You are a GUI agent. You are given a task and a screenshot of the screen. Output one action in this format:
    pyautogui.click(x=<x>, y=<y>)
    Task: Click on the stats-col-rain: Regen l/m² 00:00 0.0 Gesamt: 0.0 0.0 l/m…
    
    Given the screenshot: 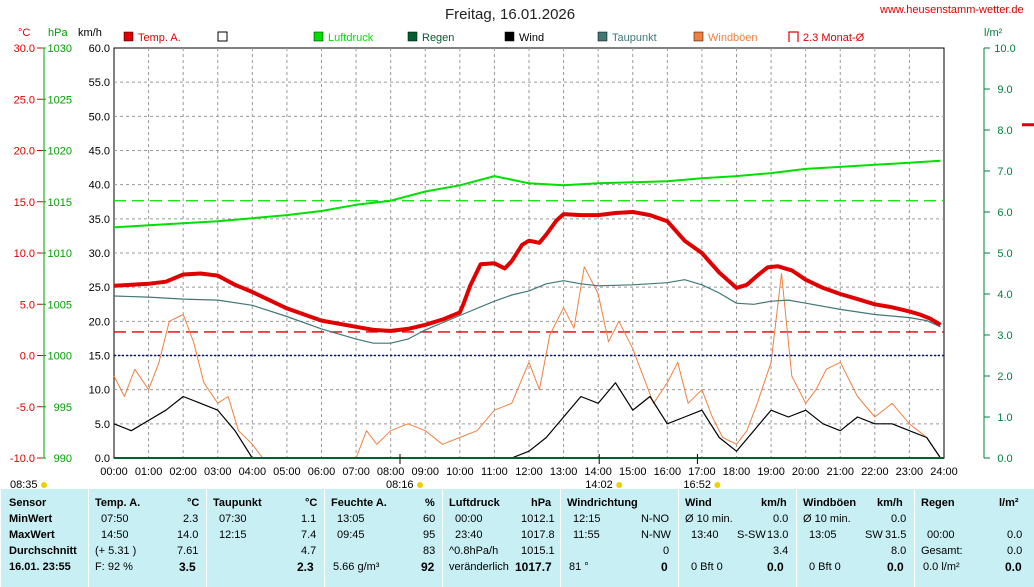 What is the action you would take?
    pyautogui.click(x=974, y=538)
    